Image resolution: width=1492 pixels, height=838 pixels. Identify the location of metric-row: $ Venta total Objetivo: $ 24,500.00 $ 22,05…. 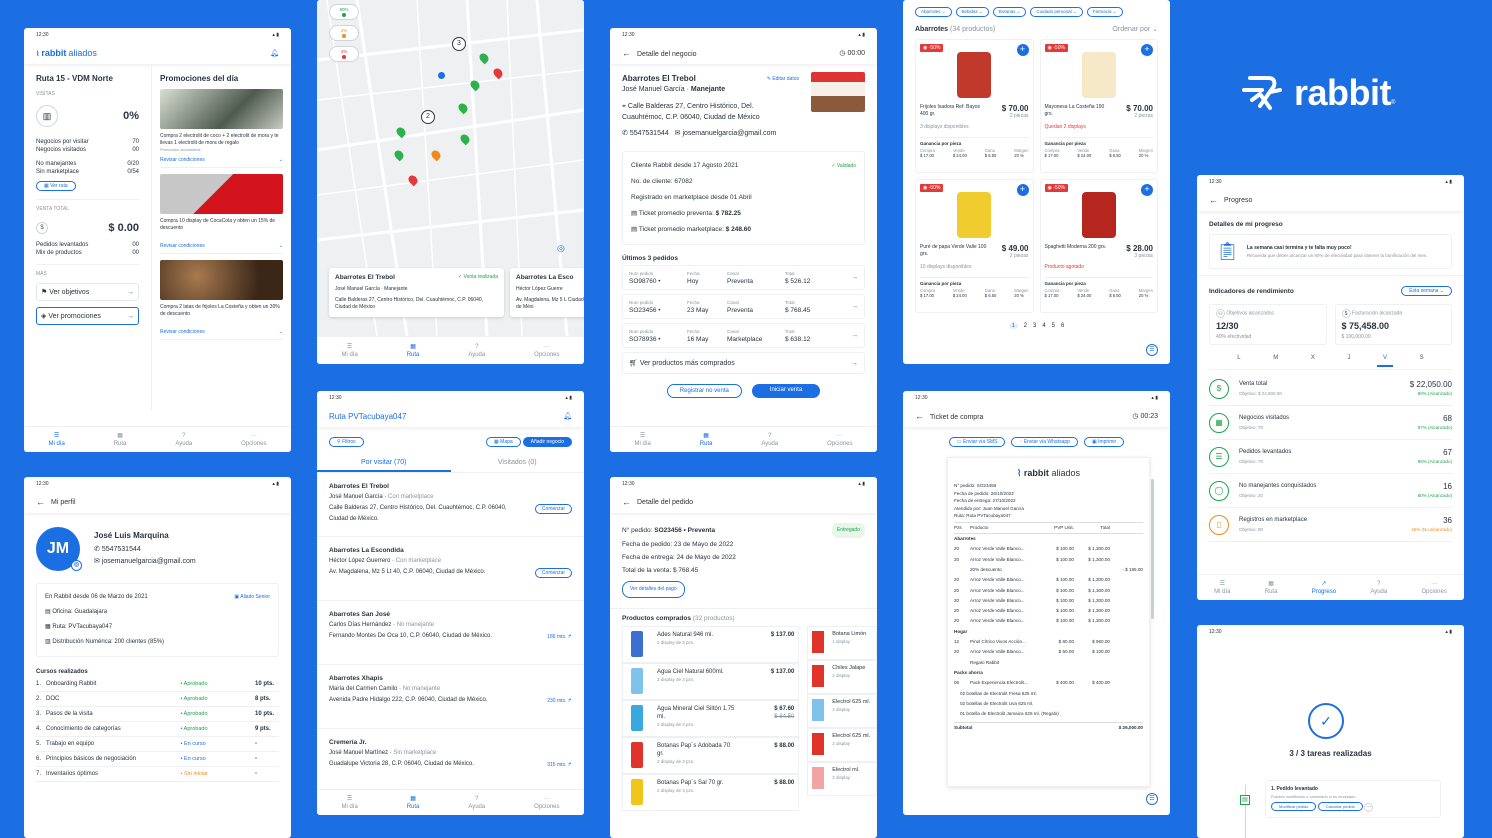
(1330, 389).